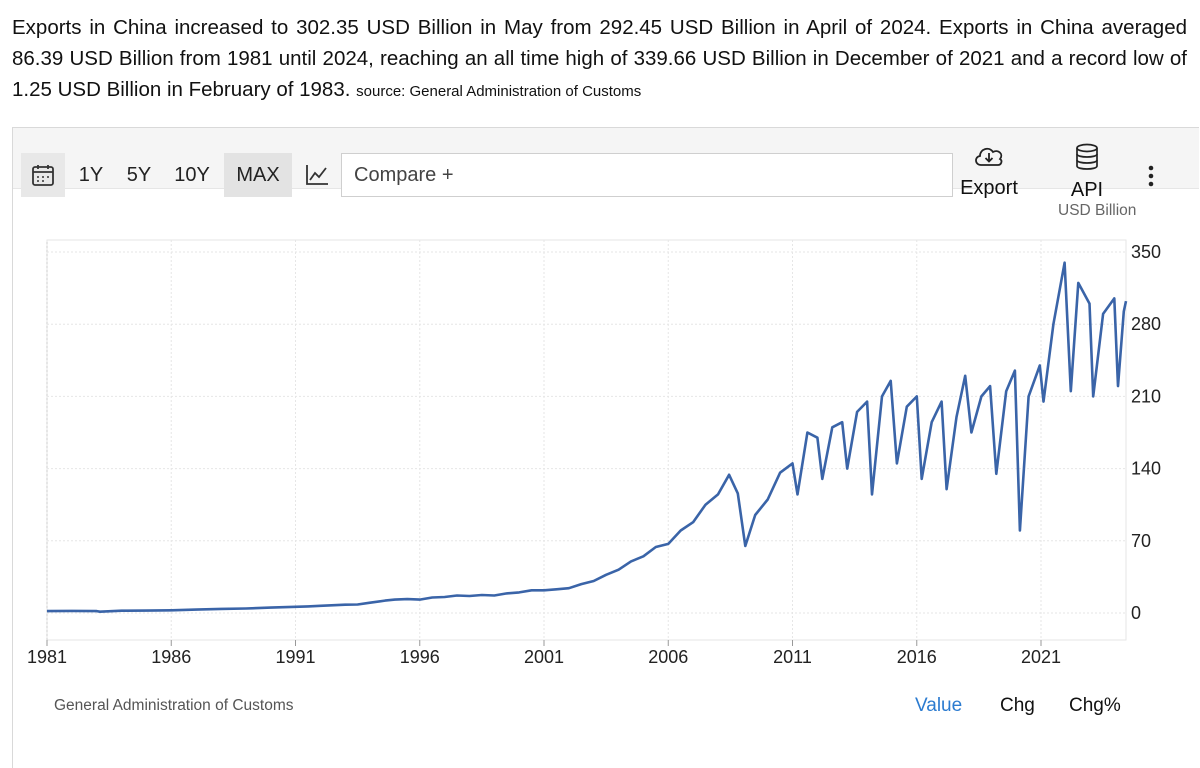  What do you see at coordinates (1146, 396) in the screenshot?
I see `y-tick-label: 210` at bounding box center [1146, 396].